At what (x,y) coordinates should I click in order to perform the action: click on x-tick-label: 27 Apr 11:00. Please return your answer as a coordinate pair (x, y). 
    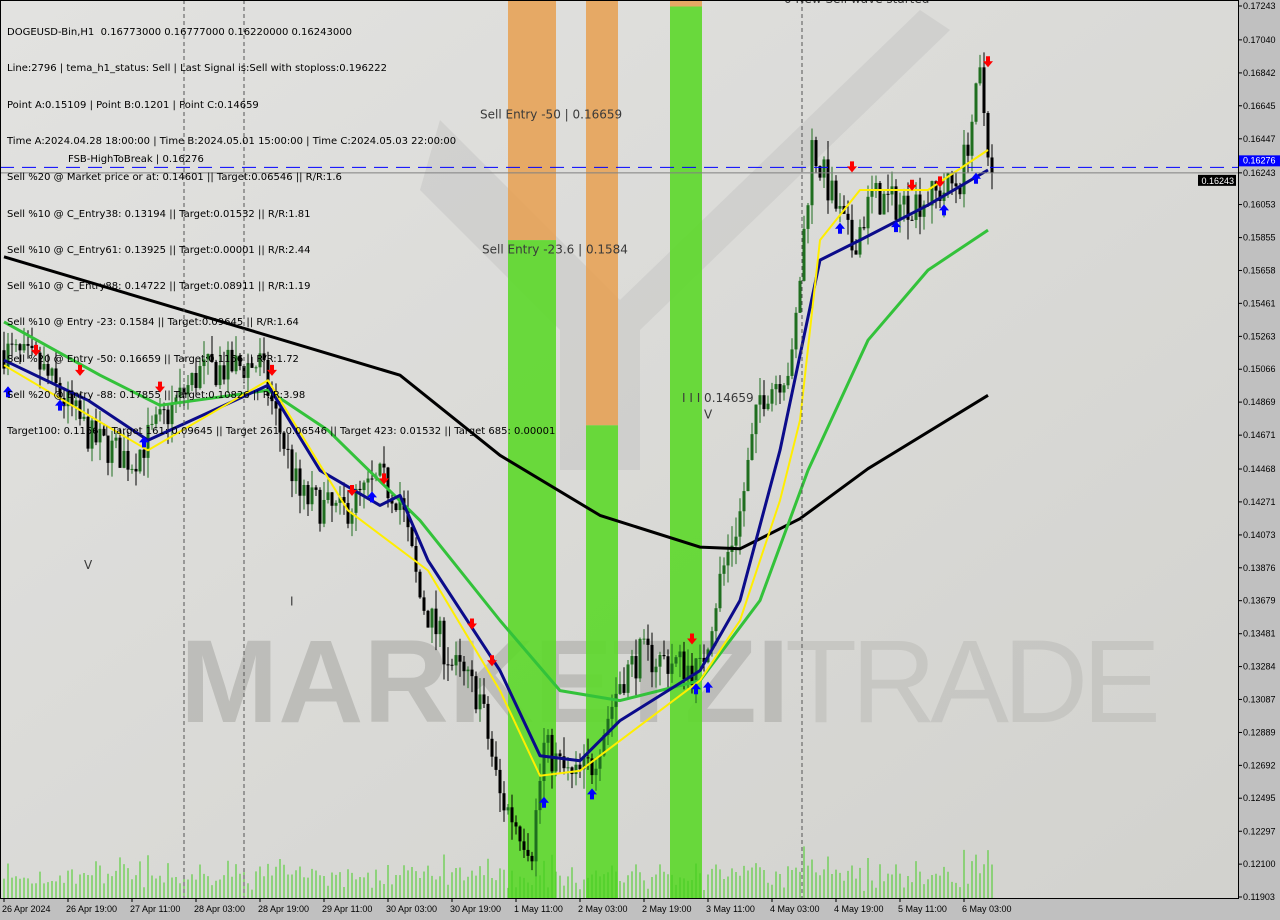
    Looking at the image, I should click on (155, 909).